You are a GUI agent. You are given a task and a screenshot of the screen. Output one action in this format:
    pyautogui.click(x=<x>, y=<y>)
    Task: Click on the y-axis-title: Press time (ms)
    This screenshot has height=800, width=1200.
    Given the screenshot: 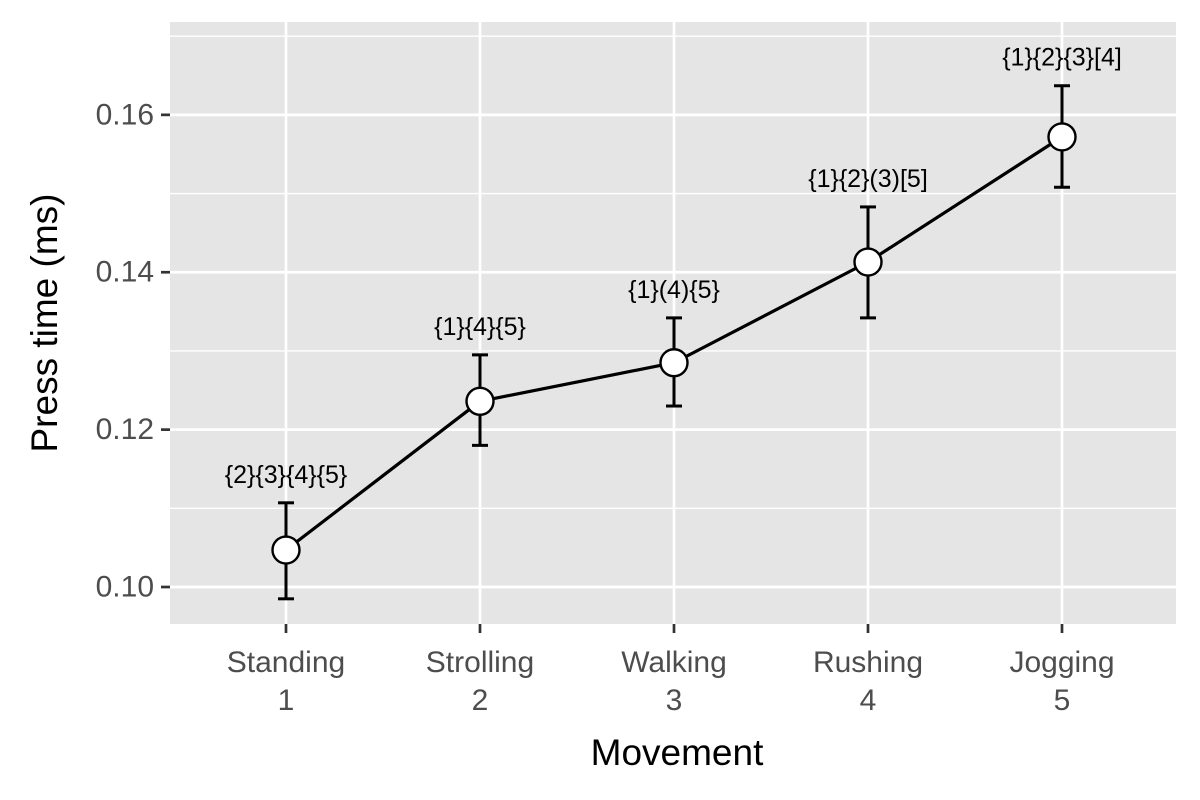 What is the action you would take?
    pyautogui.click(x=44, y=323)
    